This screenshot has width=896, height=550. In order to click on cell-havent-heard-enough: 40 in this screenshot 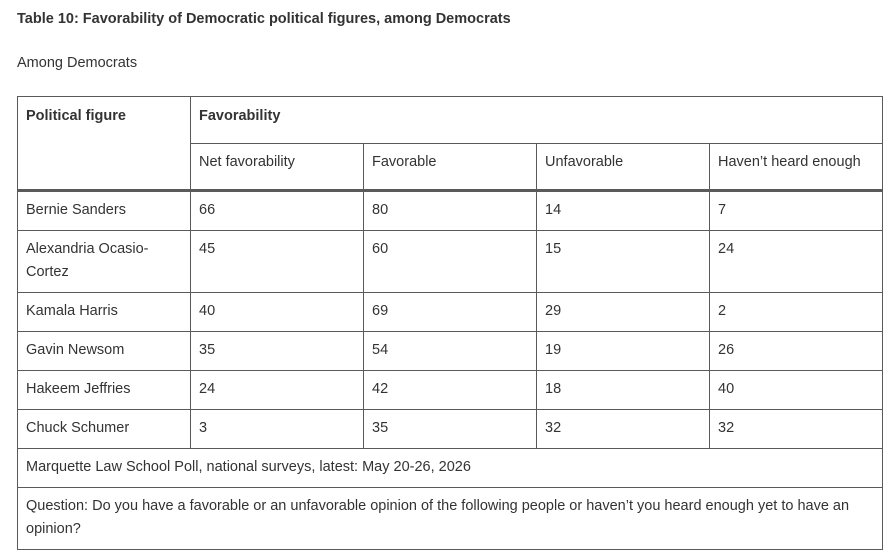, I will do `click(796, 390)`.